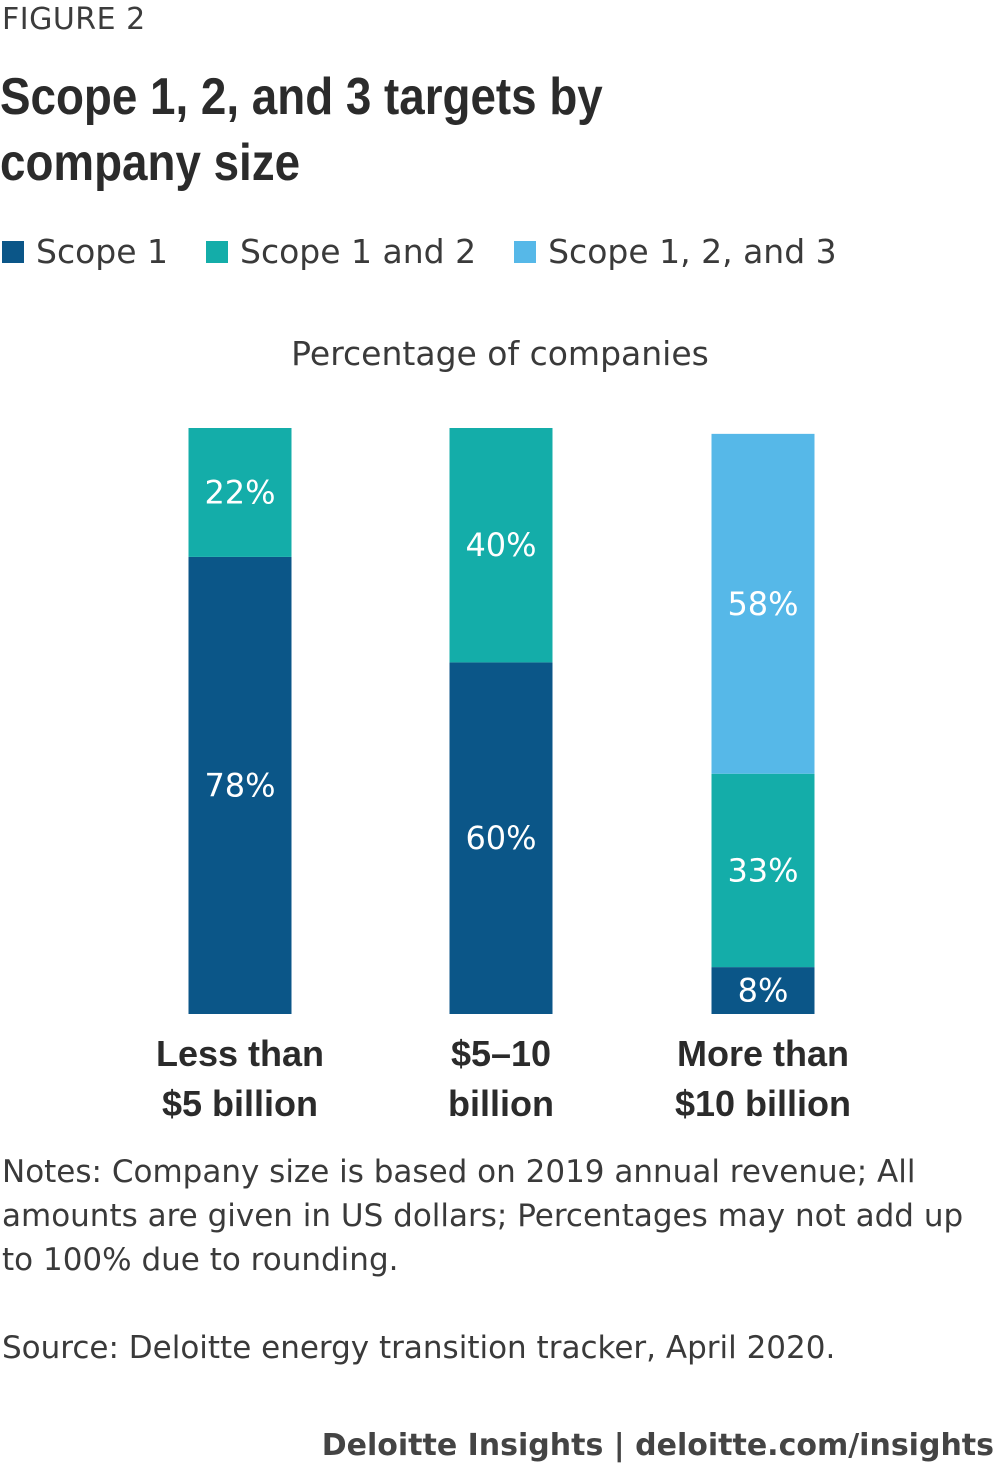 The image size is (1000, 1478). I want to click on data-label-scope-1-and-2-2: 40%, so click(500, 545).